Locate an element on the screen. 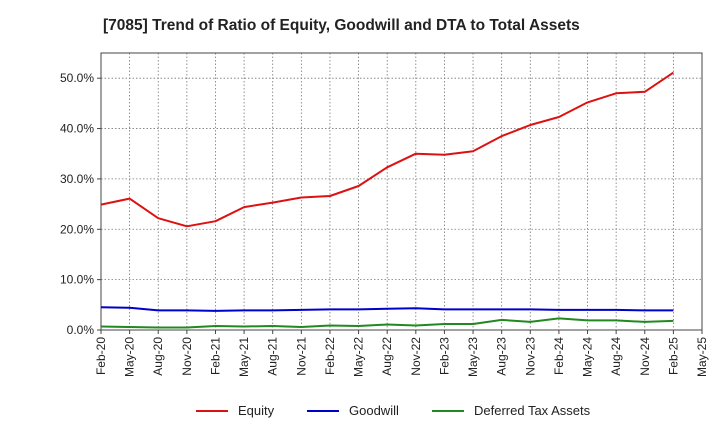 The image size is (720, 440). x-tick-label: May-24 is located at coordinates (588, 357).